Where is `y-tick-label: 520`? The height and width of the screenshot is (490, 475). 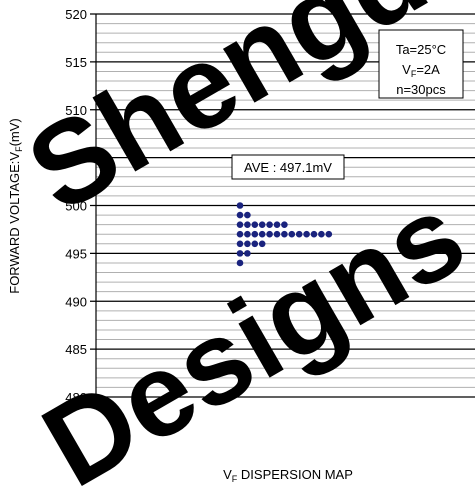
y-tick-label: 520 is located at coordinates (76, 14).